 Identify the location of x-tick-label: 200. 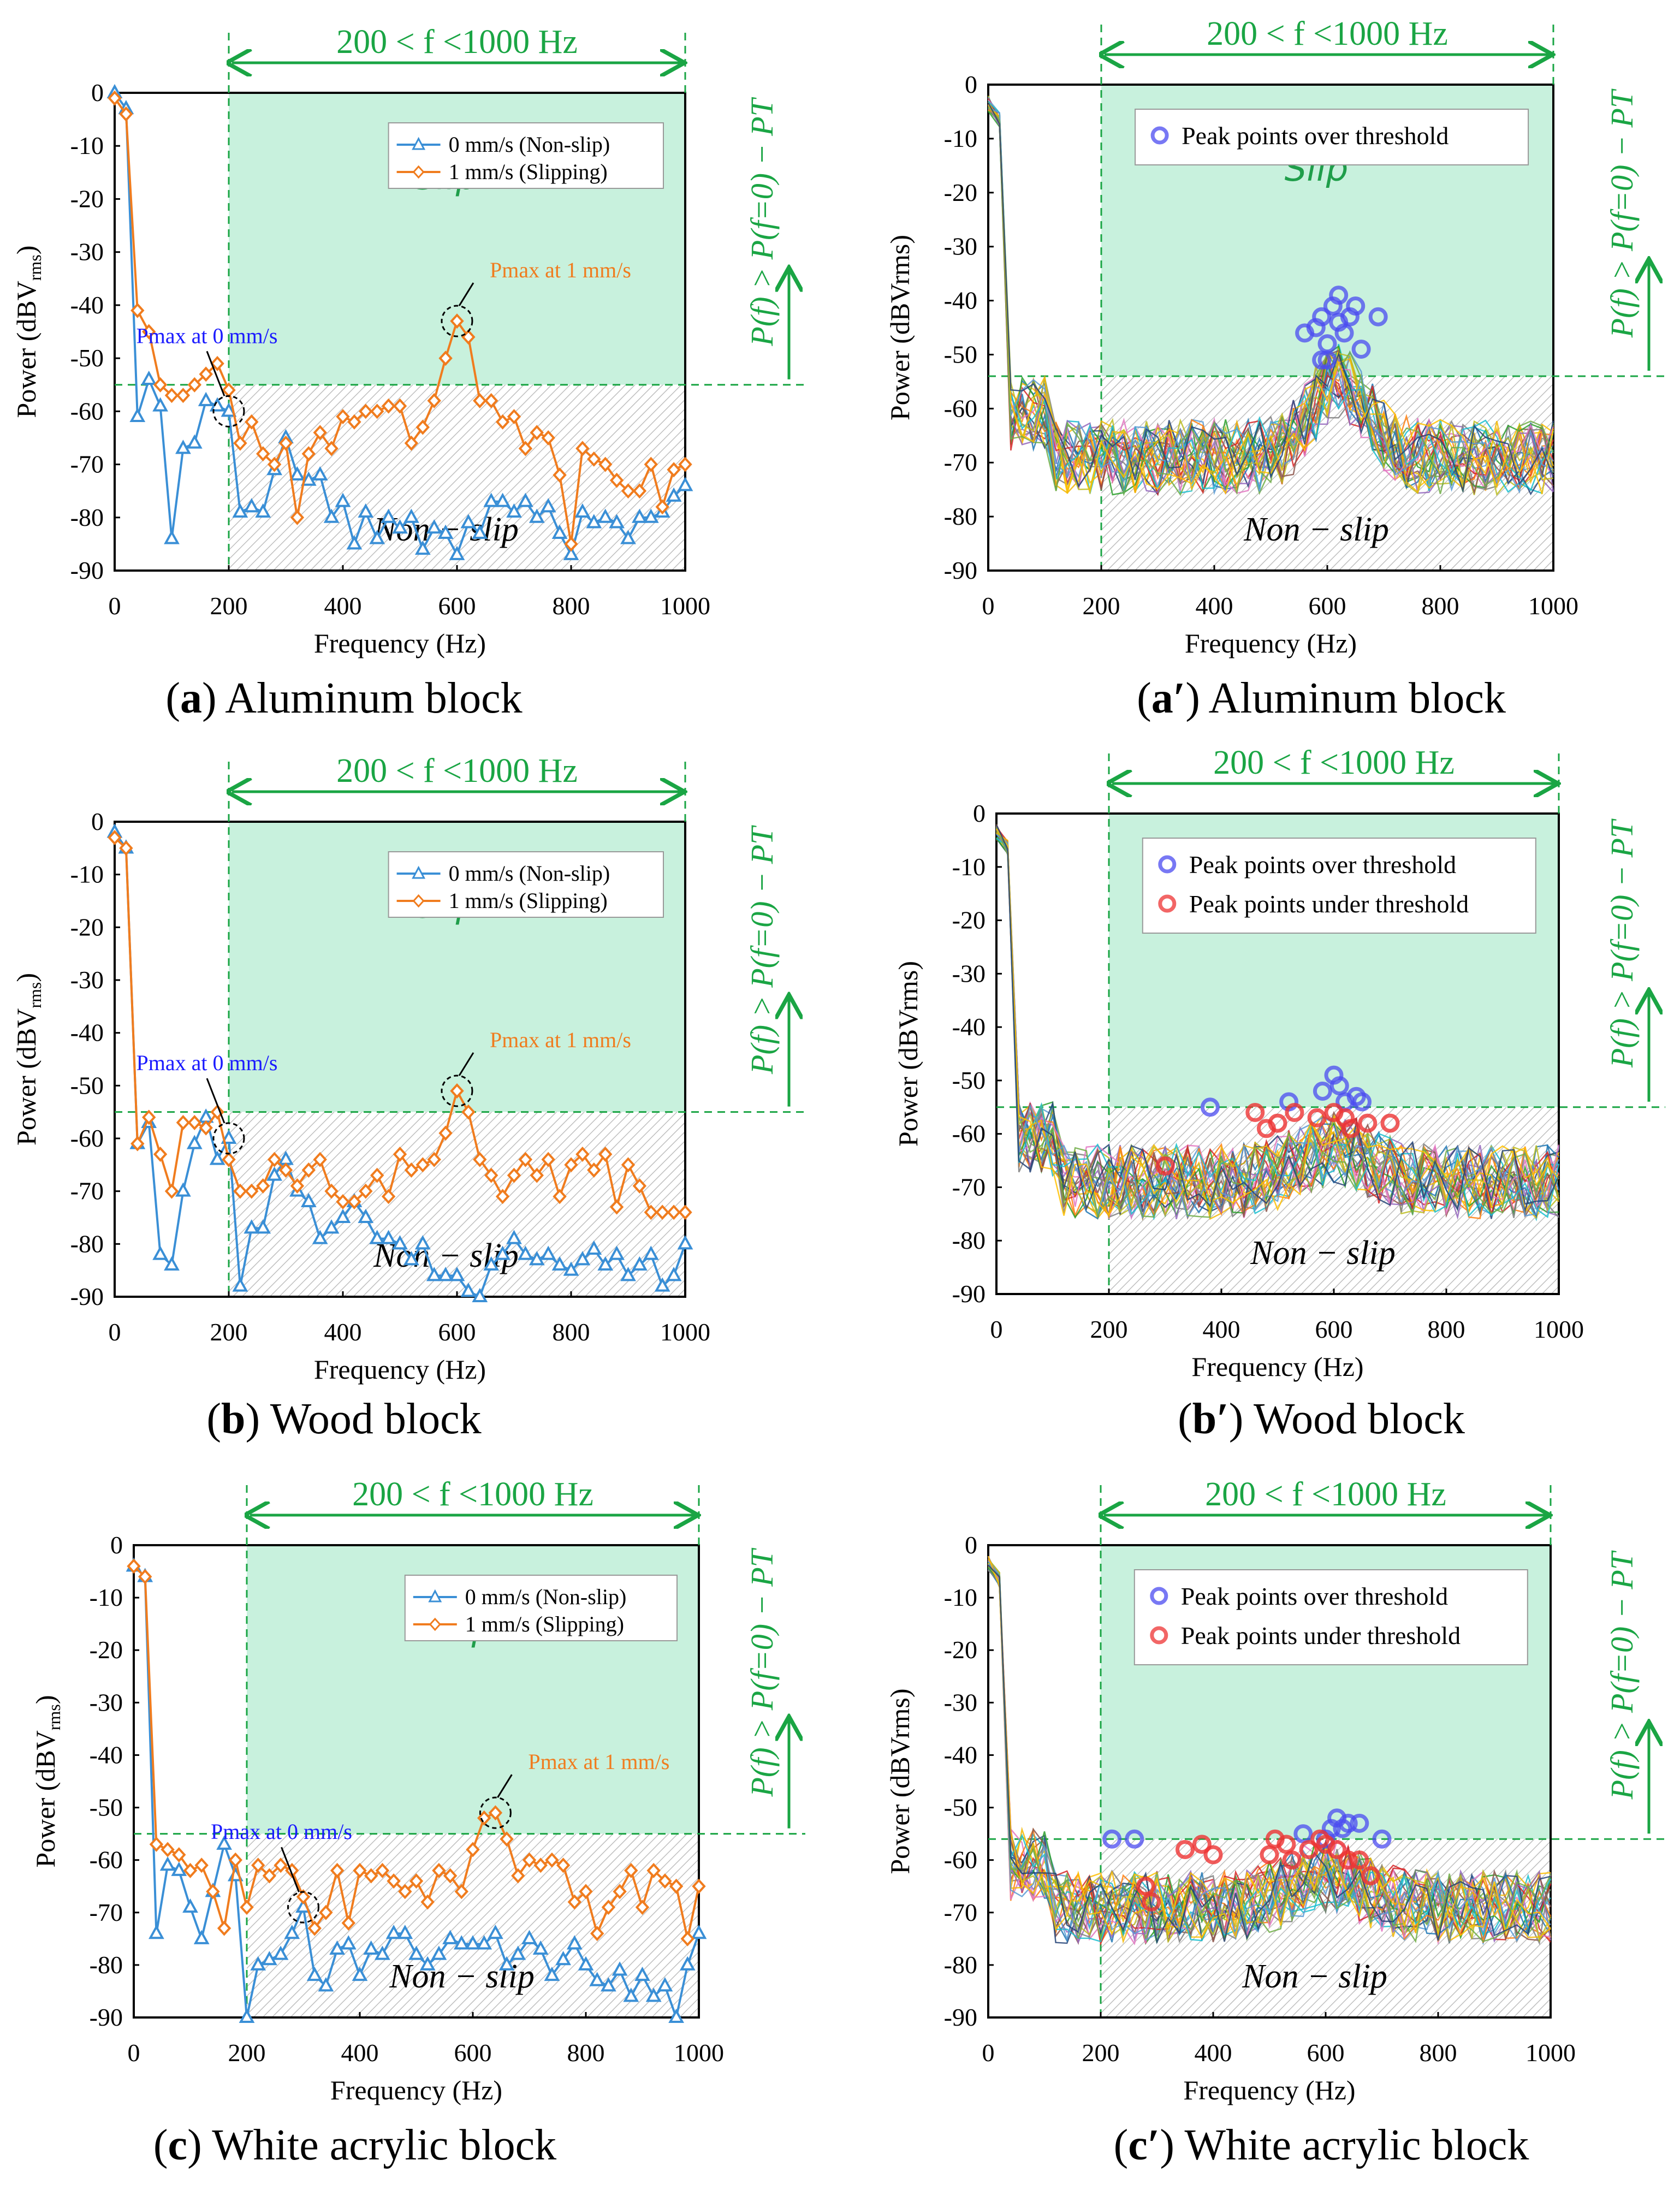
(229, 606).